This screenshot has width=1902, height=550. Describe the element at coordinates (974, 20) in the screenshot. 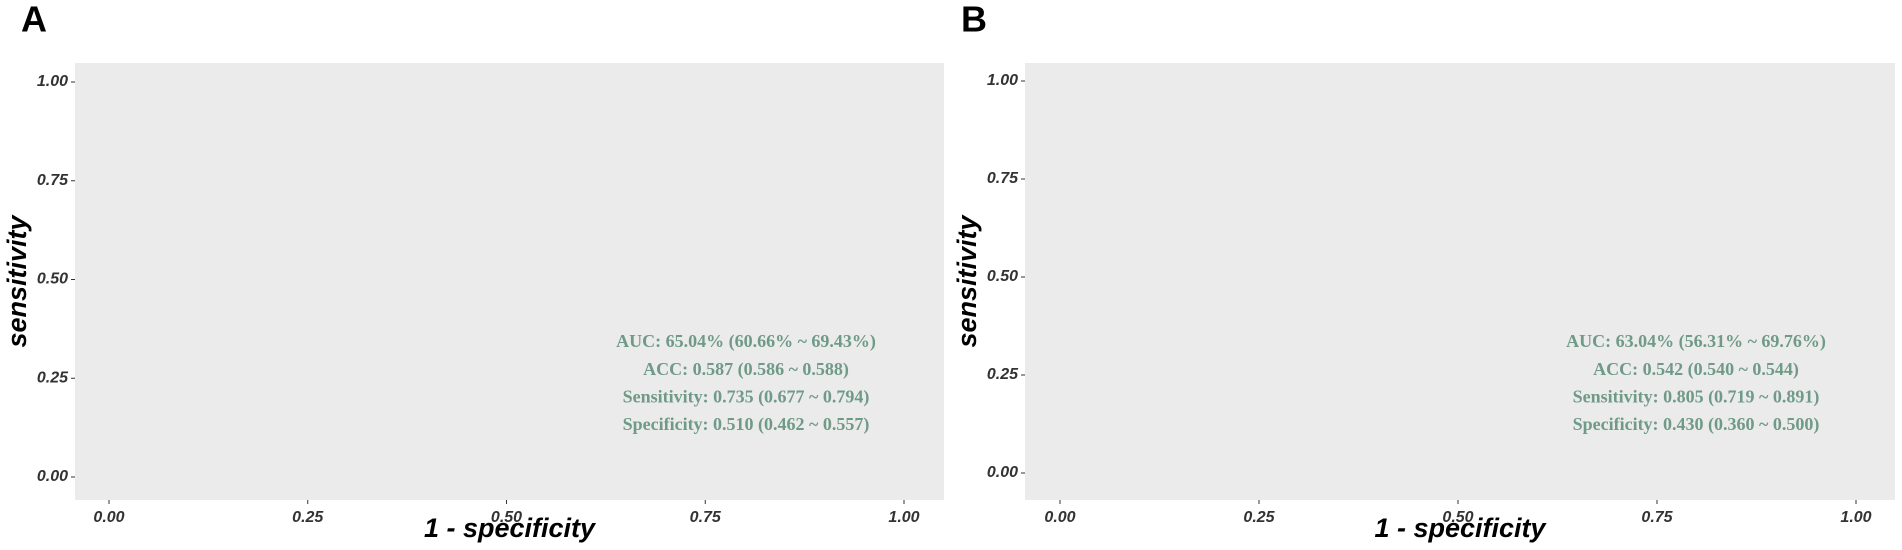

I see `panel-label: B` at that location.